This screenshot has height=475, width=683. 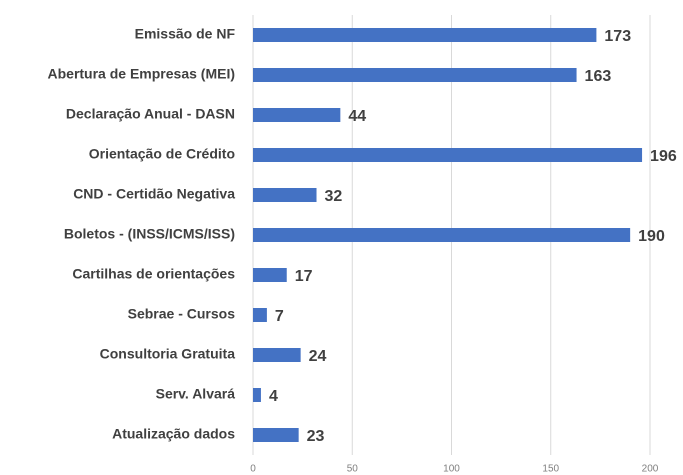 What do you see at coordinates (304, 276) in the screenshot?
I see `value-label: 17` at bounding box center [304, 276].